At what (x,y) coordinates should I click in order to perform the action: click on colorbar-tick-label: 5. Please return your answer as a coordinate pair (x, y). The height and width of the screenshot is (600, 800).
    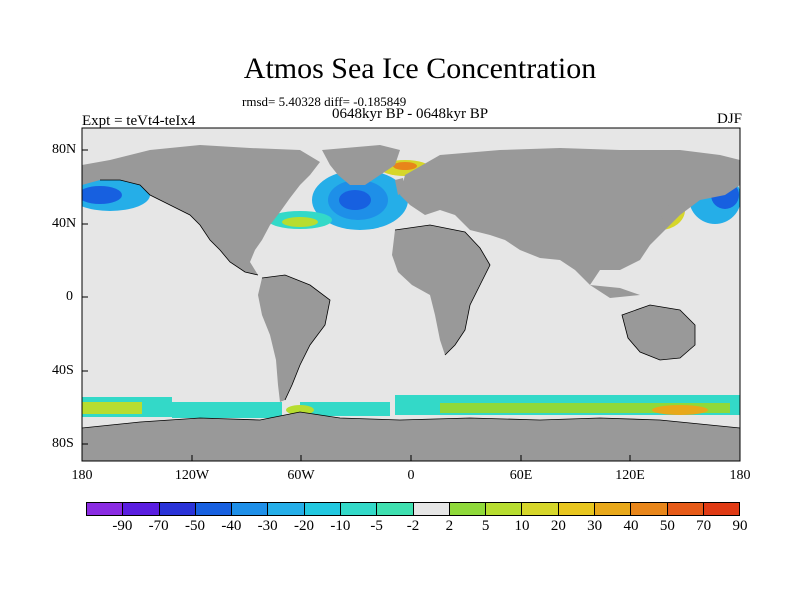
    Looking at the image, I should click on (485, 526).